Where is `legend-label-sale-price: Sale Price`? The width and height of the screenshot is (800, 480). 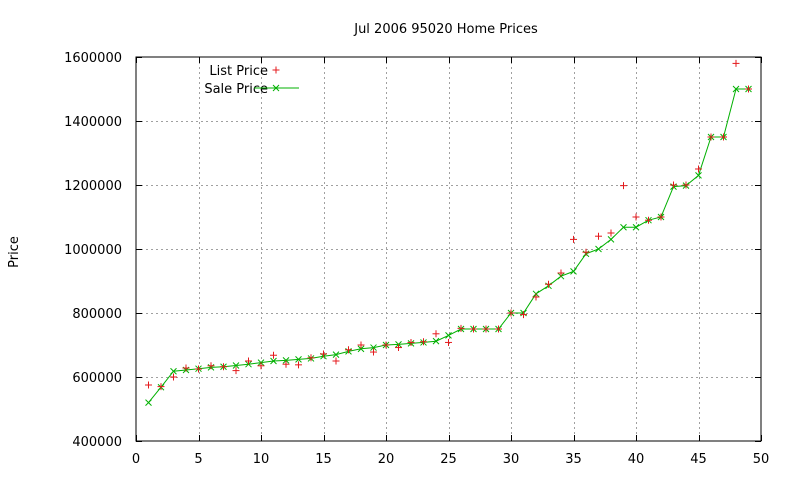 legend-label-sale-price: Sale Price is located at coordinates (236, 89).